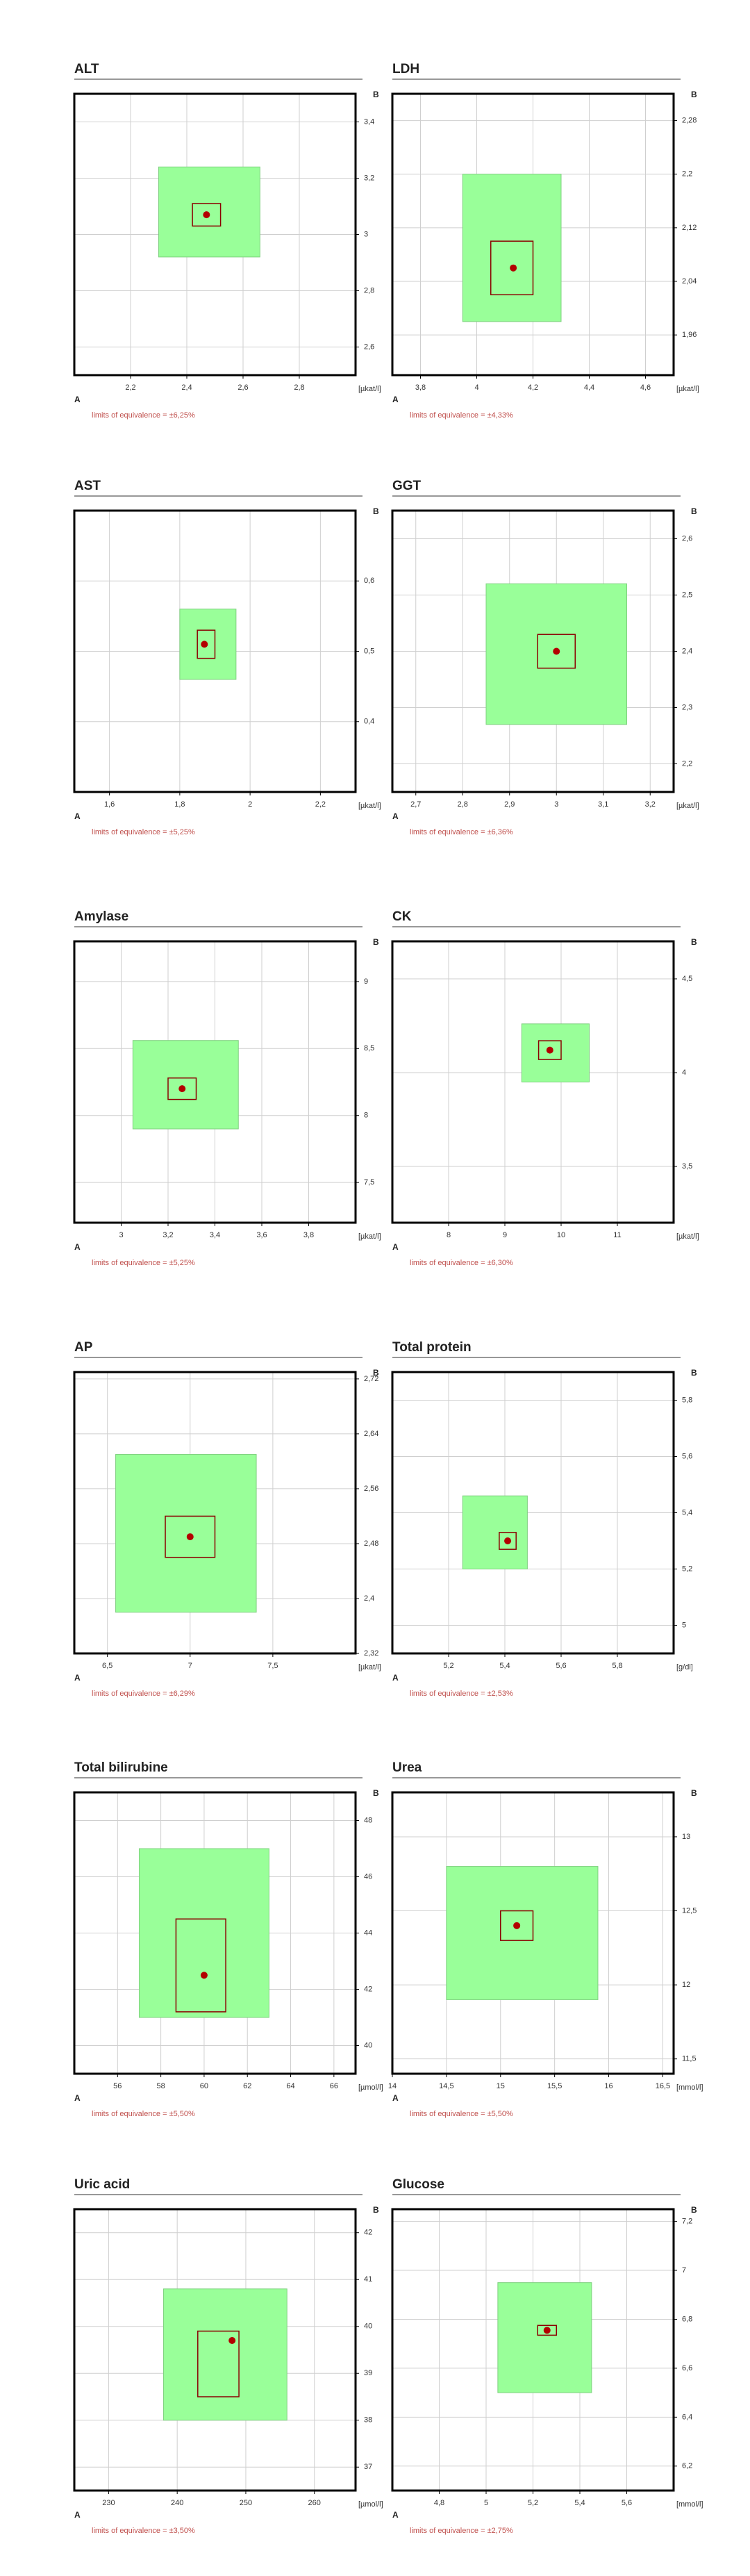 Image resolution: width=750 pixels, height=2576 pixels. What do you see at coordinates (215, 1235) in the screenshot?
I see `x-tick-label: 3,4` at bounding box center [215, 1235].